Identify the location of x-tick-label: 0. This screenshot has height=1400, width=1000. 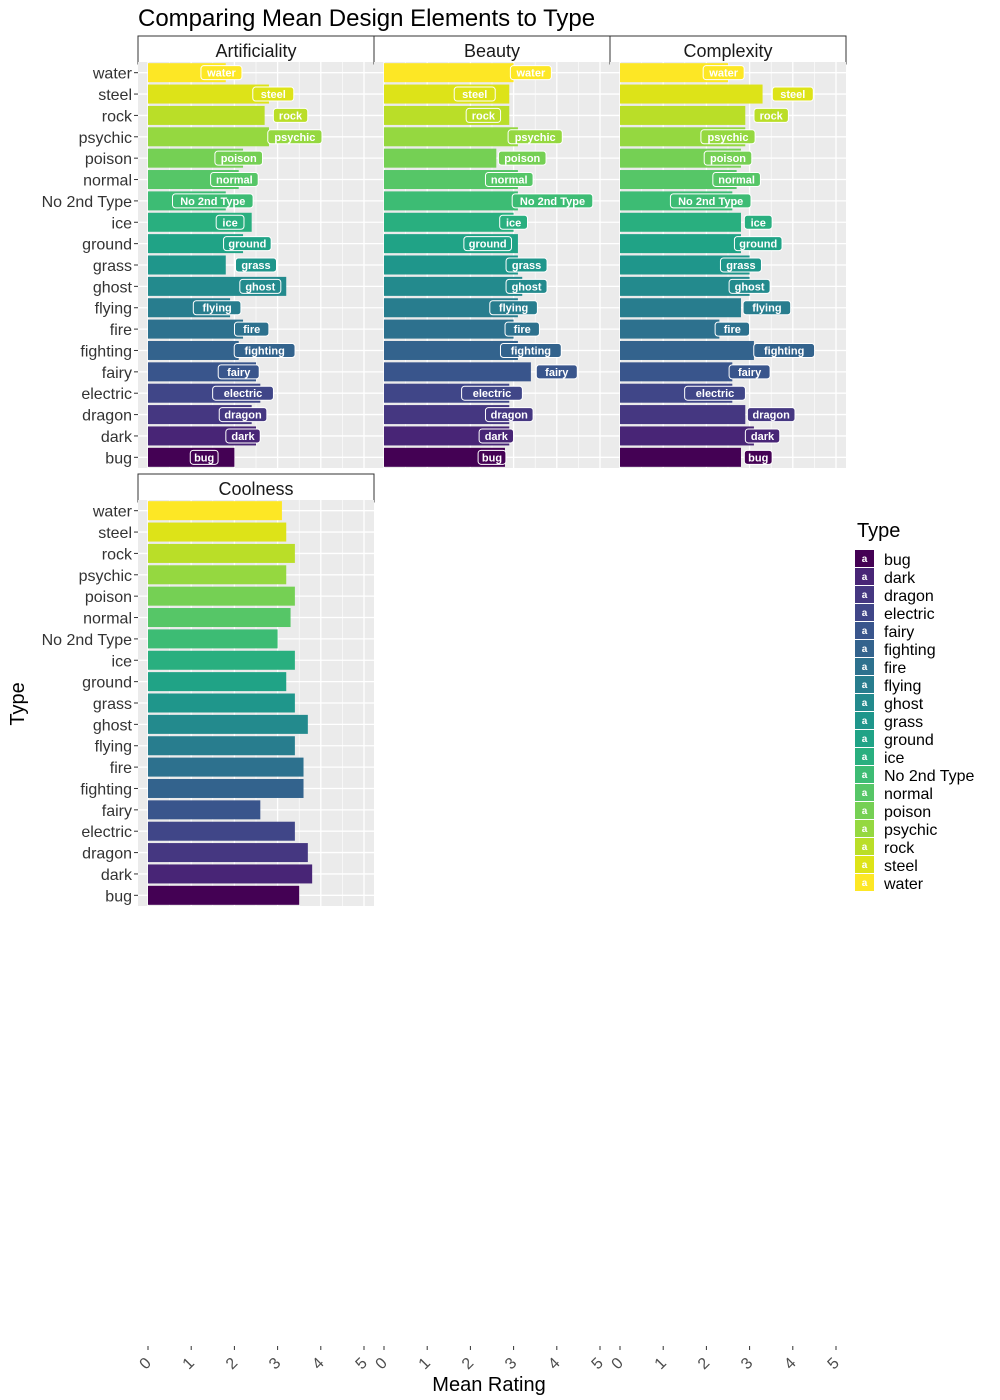
(382, 1364).